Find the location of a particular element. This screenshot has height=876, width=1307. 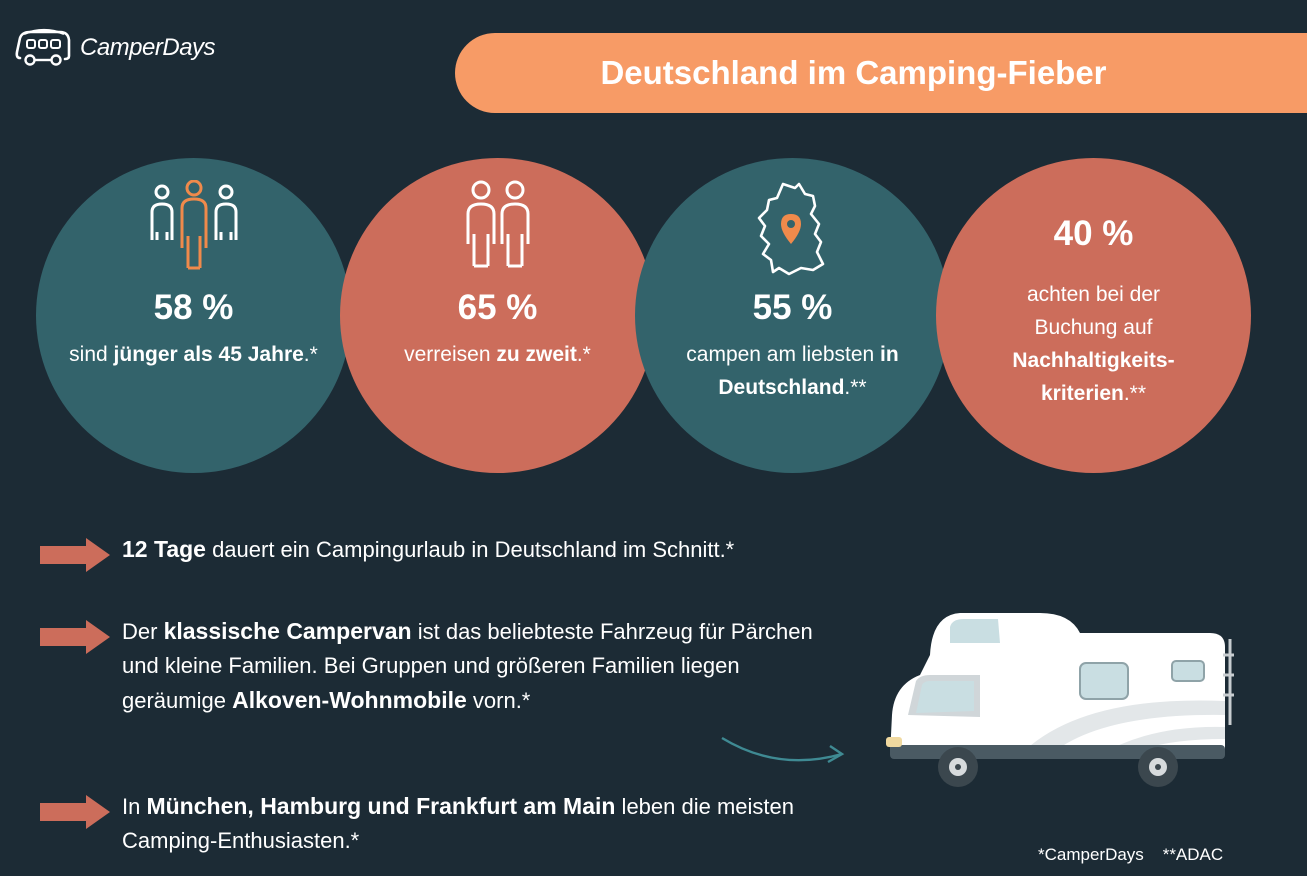

alcove-motorhome-illustration is located at coordinates (1060, 700).